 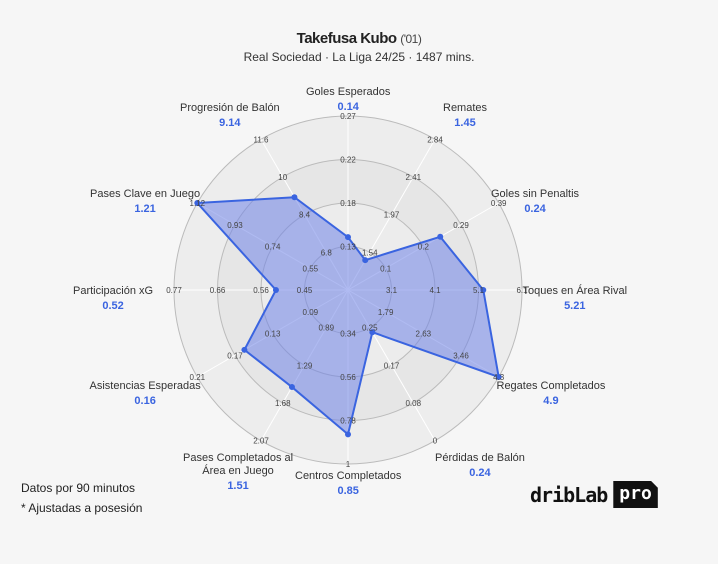 I want to click on chart-title: Takefusa Kubo ('01), so click(x=359, y=38).